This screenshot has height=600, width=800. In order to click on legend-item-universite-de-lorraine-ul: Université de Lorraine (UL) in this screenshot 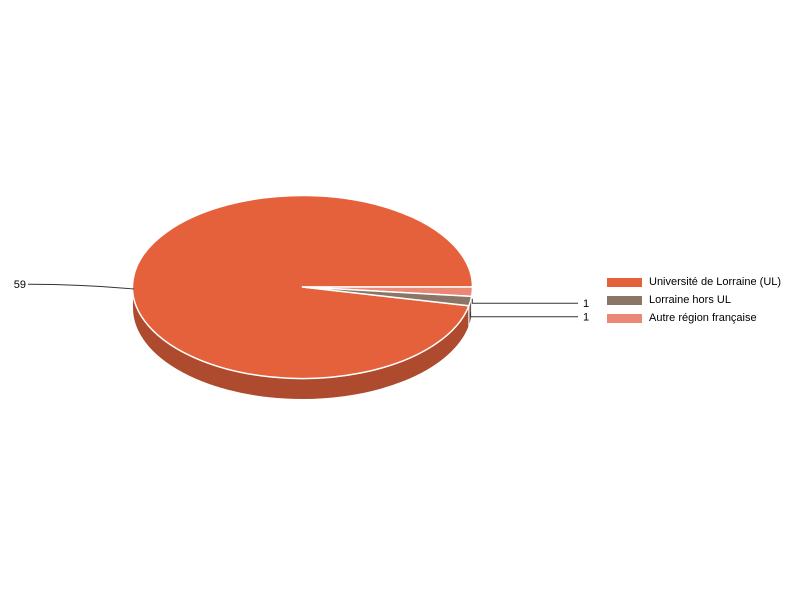, I will do `click(694, 281)`.